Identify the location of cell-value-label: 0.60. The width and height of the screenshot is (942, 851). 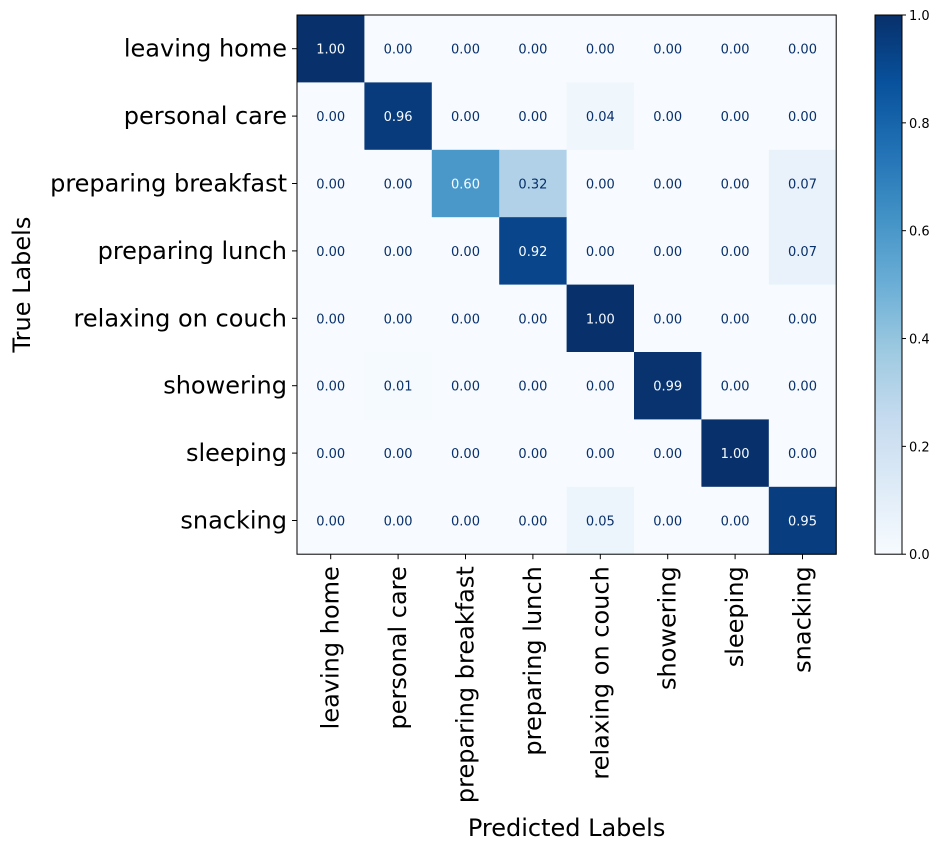
(465, 185).